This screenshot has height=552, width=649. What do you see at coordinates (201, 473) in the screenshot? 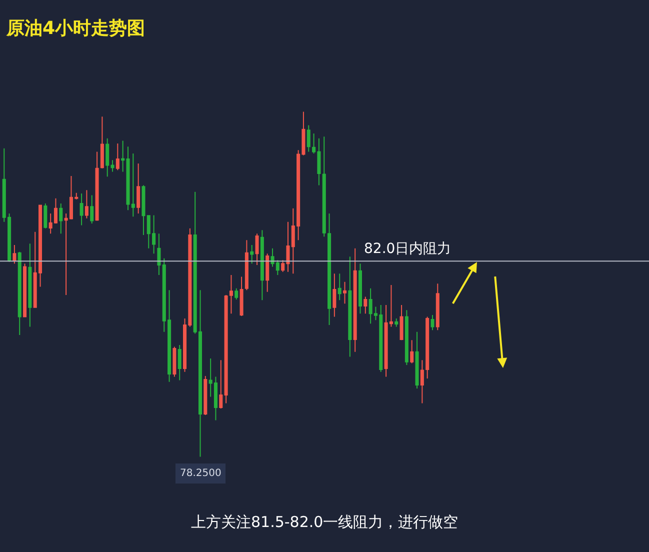
I see `annotation: 78.2500` at bounding box center [201, 473].